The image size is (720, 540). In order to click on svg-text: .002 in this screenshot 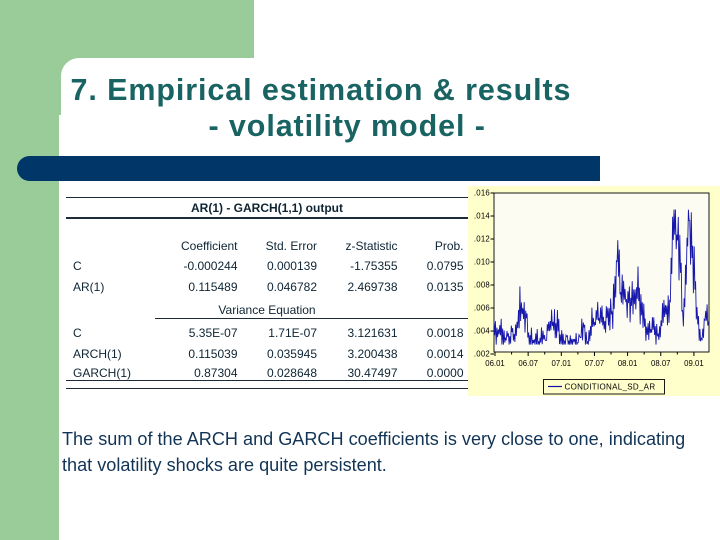, I will do `click(482, 354)`.